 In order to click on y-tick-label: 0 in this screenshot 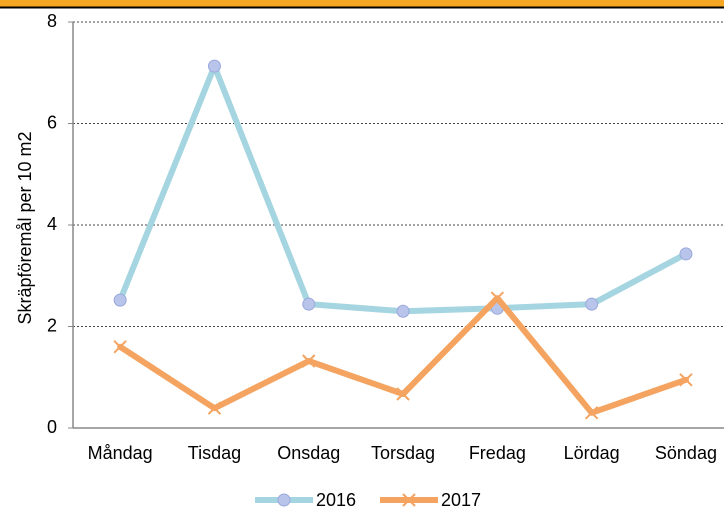, I will do `click(52, 427)`.